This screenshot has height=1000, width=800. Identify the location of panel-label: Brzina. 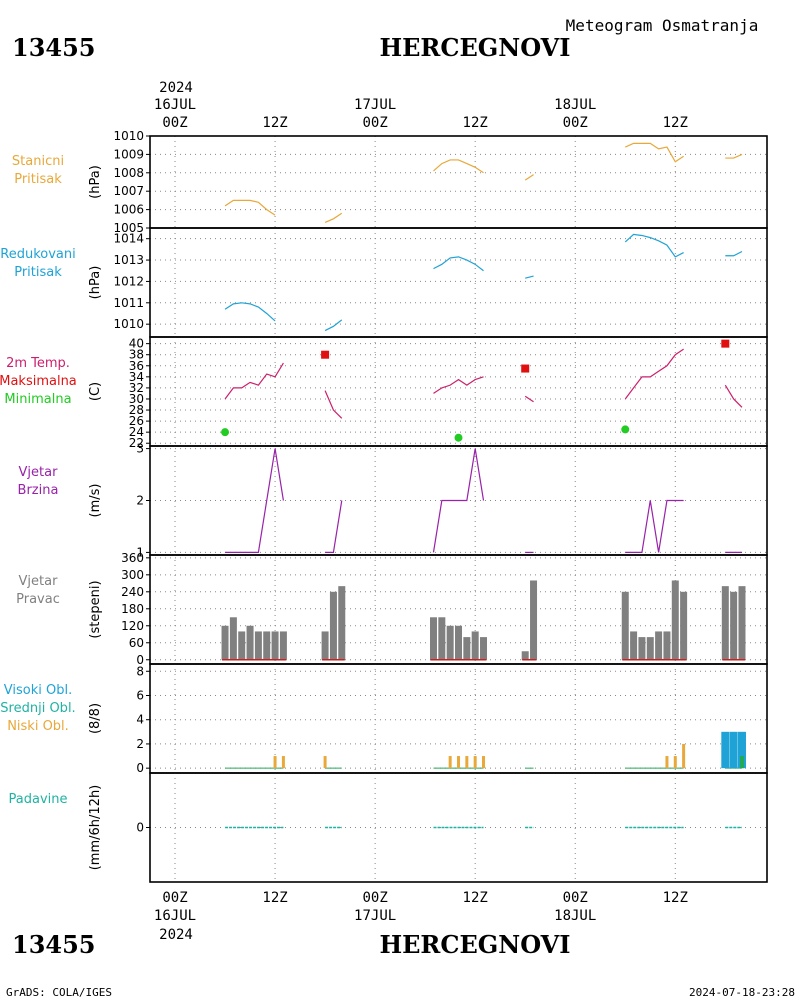
(38, 490).